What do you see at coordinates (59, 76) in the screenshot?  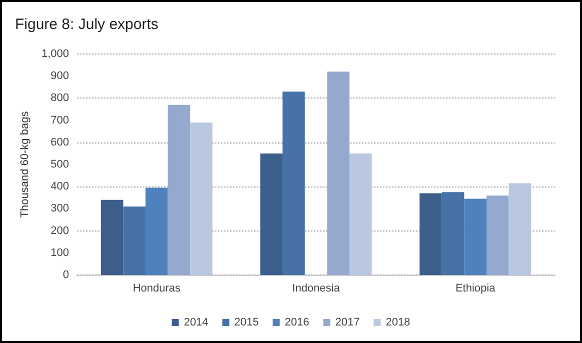 I see `y-tick-label: 900` at bounding box center [59, 76].